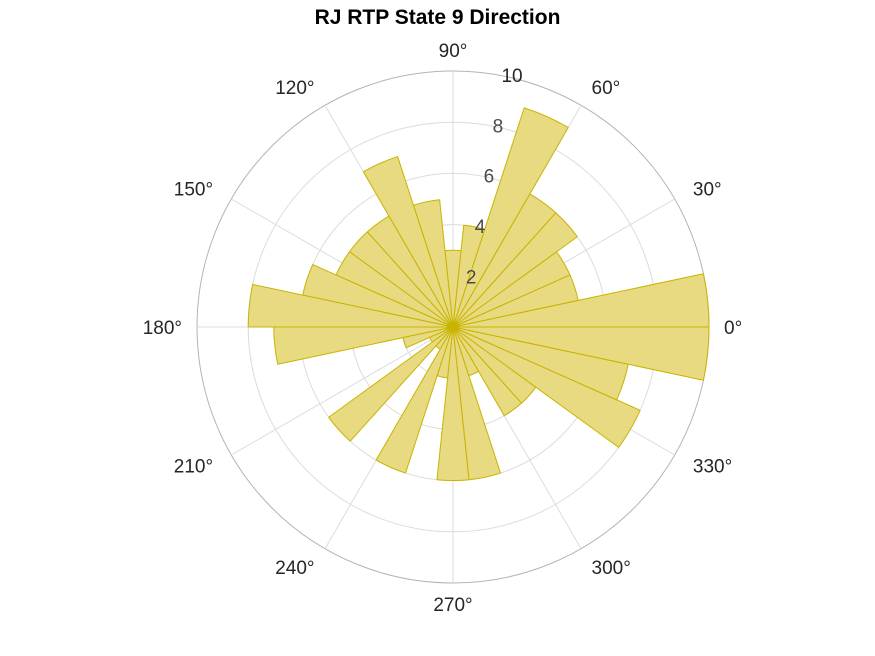 This screenshot has width=875, height=656. Describe the element at coordinates (489, 177) in the screenshot. I see `r-tick-label: 6` at that location.